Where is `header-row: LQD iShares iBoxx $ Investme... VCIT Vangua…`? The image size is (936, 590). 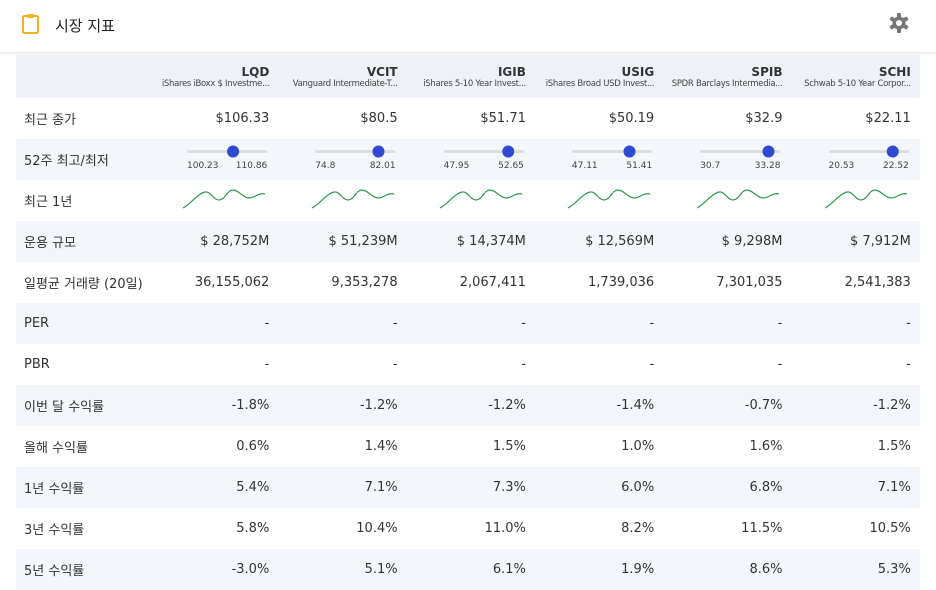 header-row: LQD iShares iBoxx $ Investme... VCIT Vangua… is located at coordinates (468, 76).